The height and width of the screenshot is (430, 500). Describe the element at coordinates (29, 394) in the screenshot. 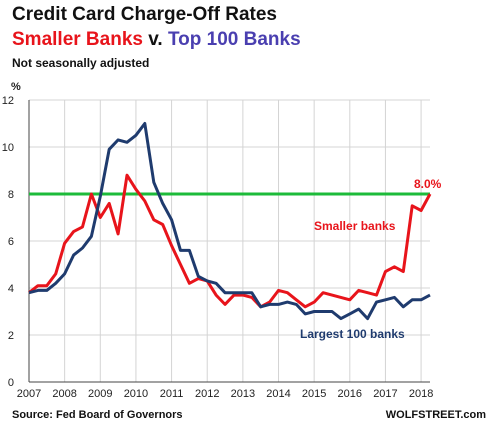

I see `x-tick-label: 2007` at that location.